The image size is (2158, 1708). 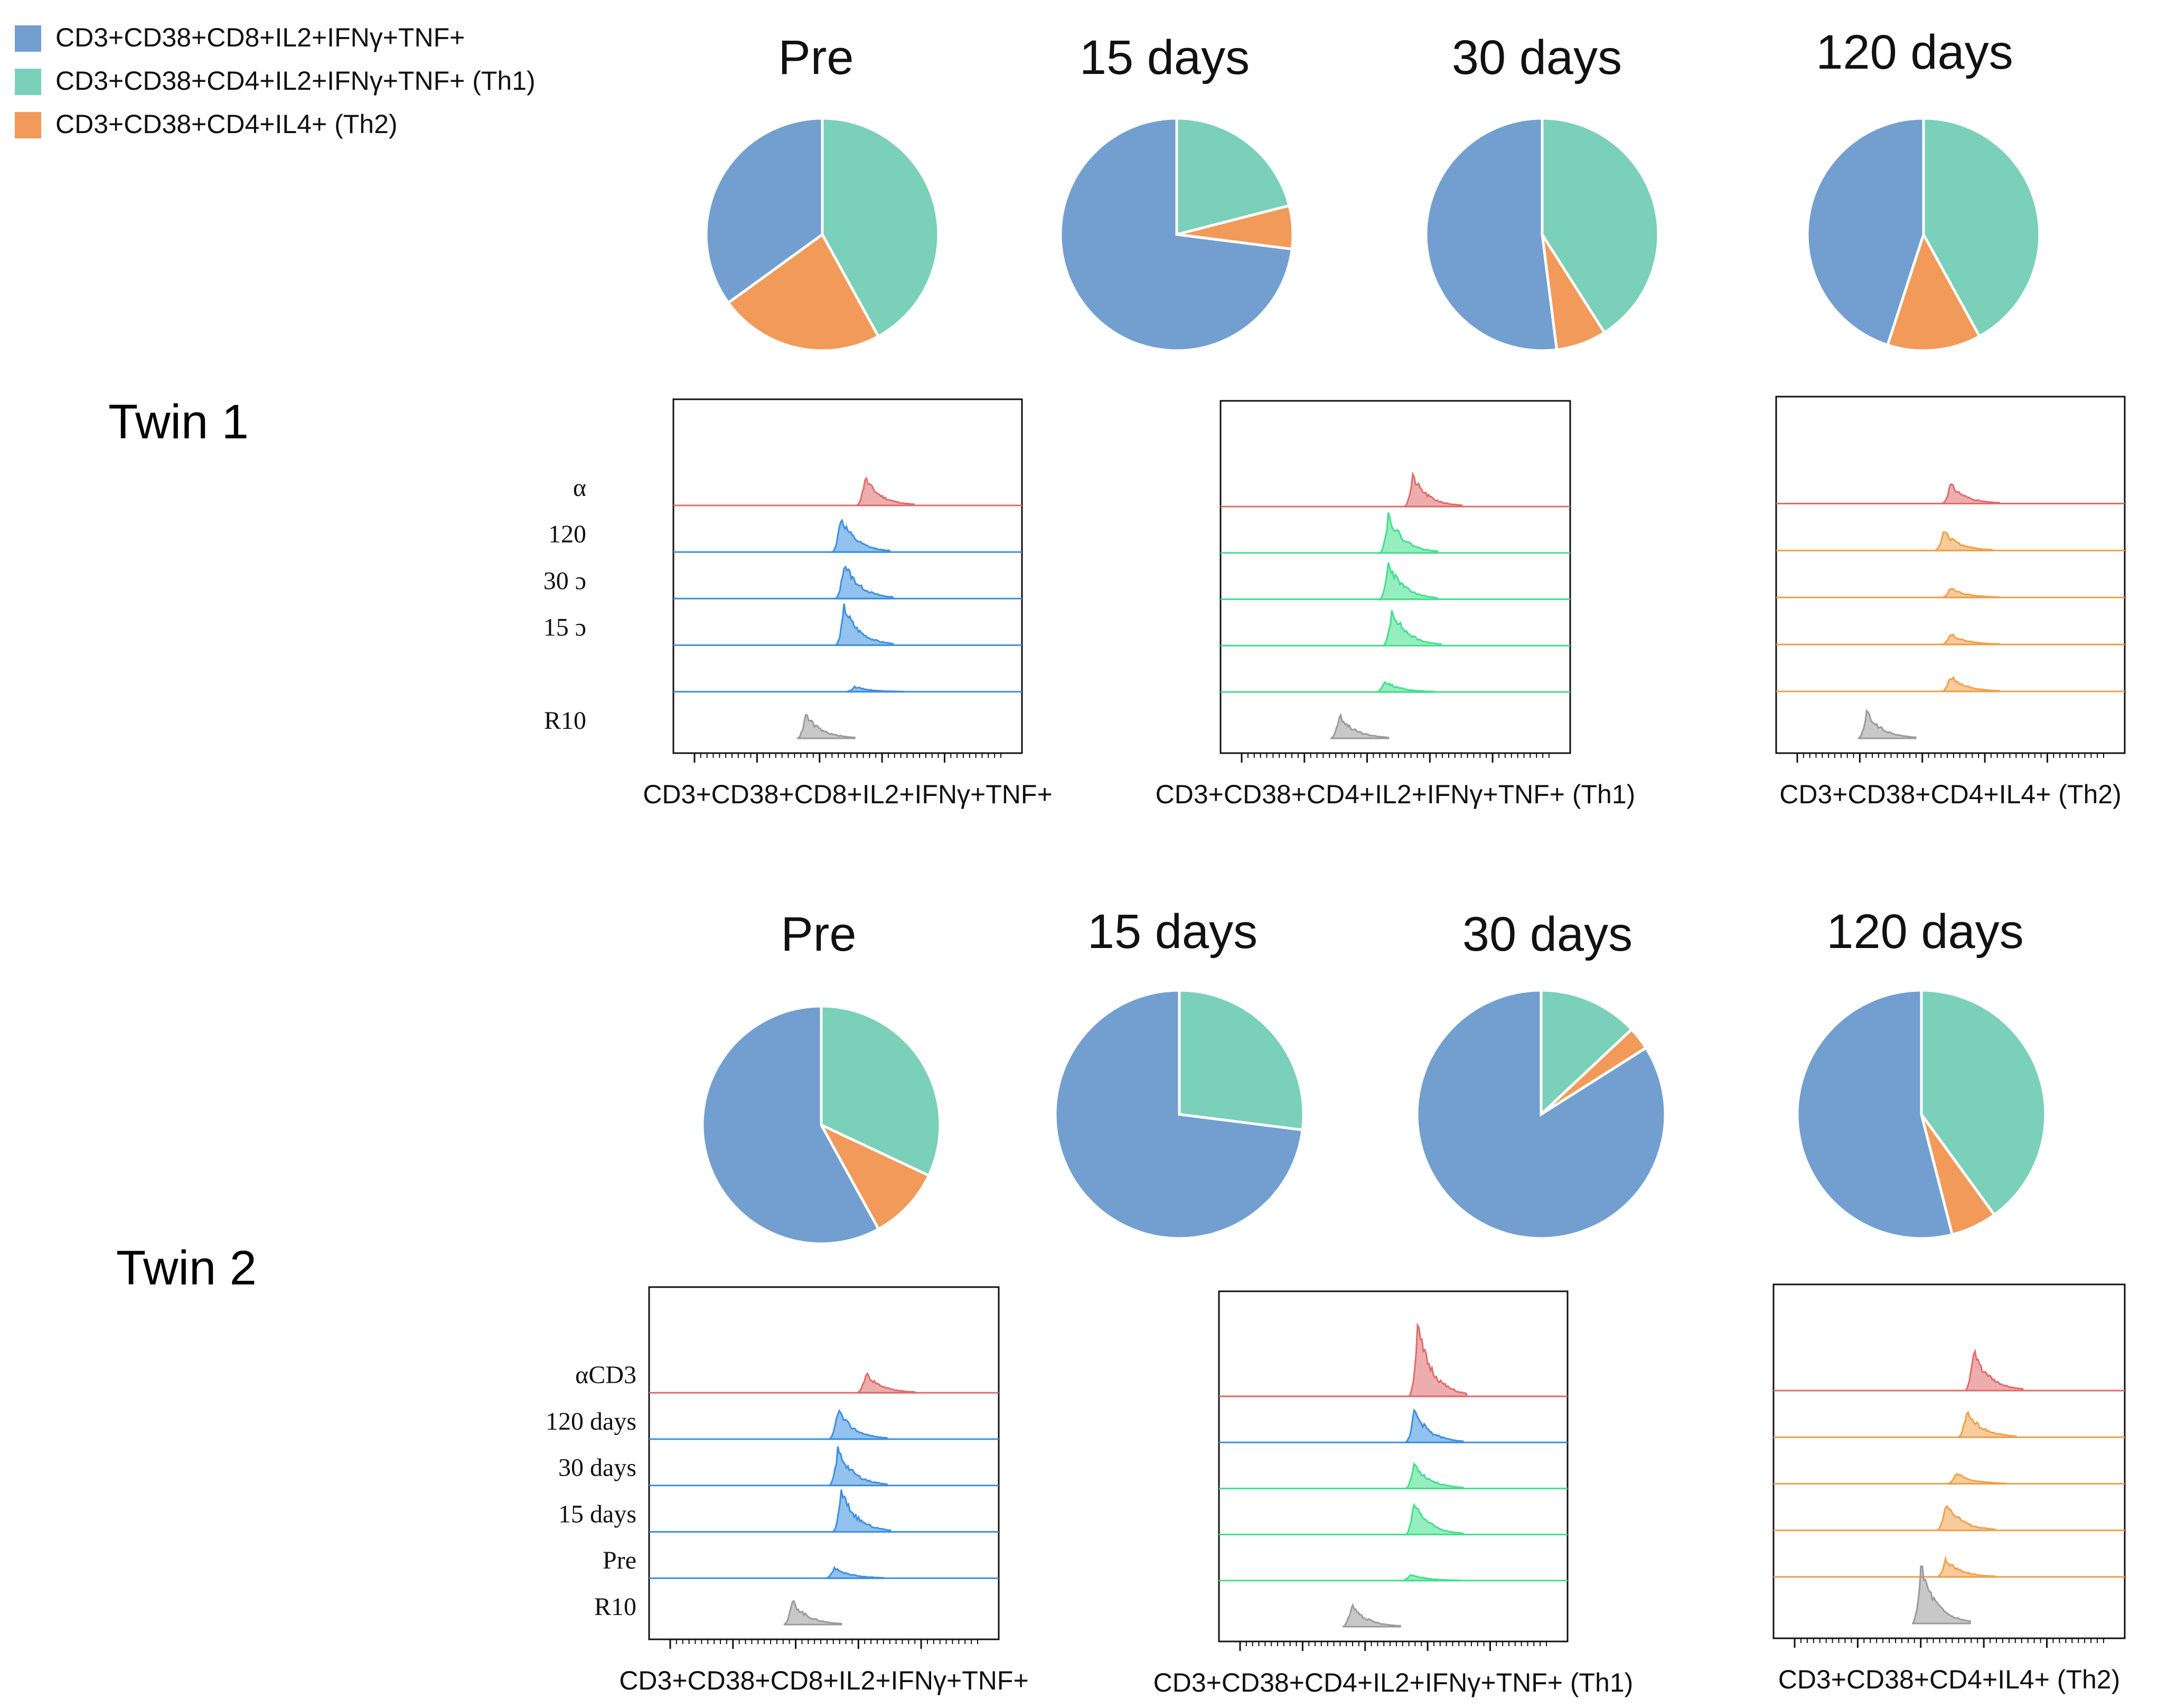 I want to click on pie-row-twin-2: Pre 15 days 30 days 120 days, so click(x=1374, y=1075).